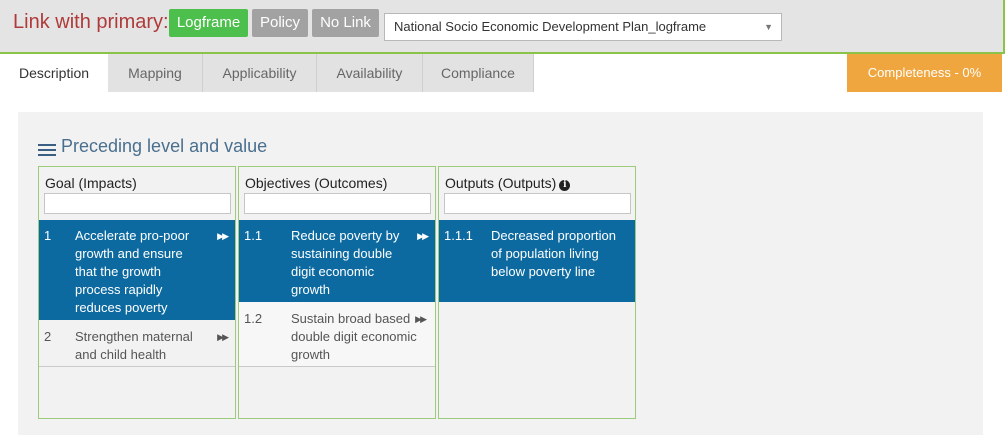 The width and height of the screenshot is (1005, 435). I want to click on goal-column-header: Goal (Impacts), so click(91, 183).